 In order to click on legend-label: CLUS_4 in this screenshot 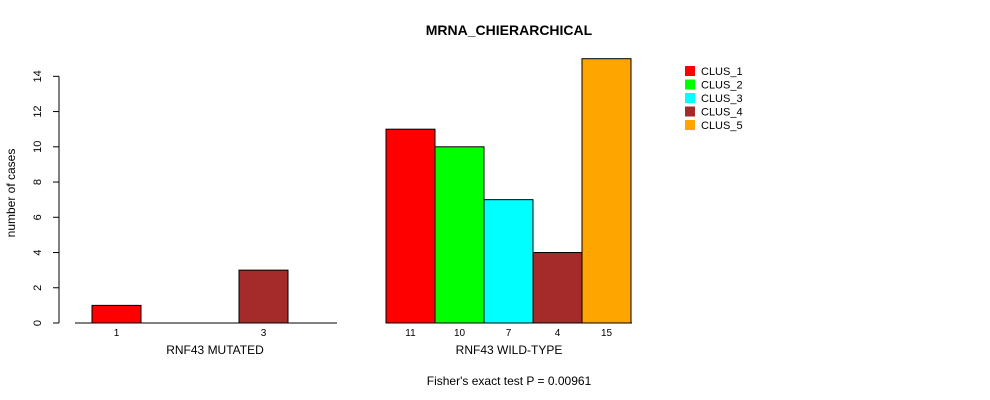, I will do `click(722, 113)`.